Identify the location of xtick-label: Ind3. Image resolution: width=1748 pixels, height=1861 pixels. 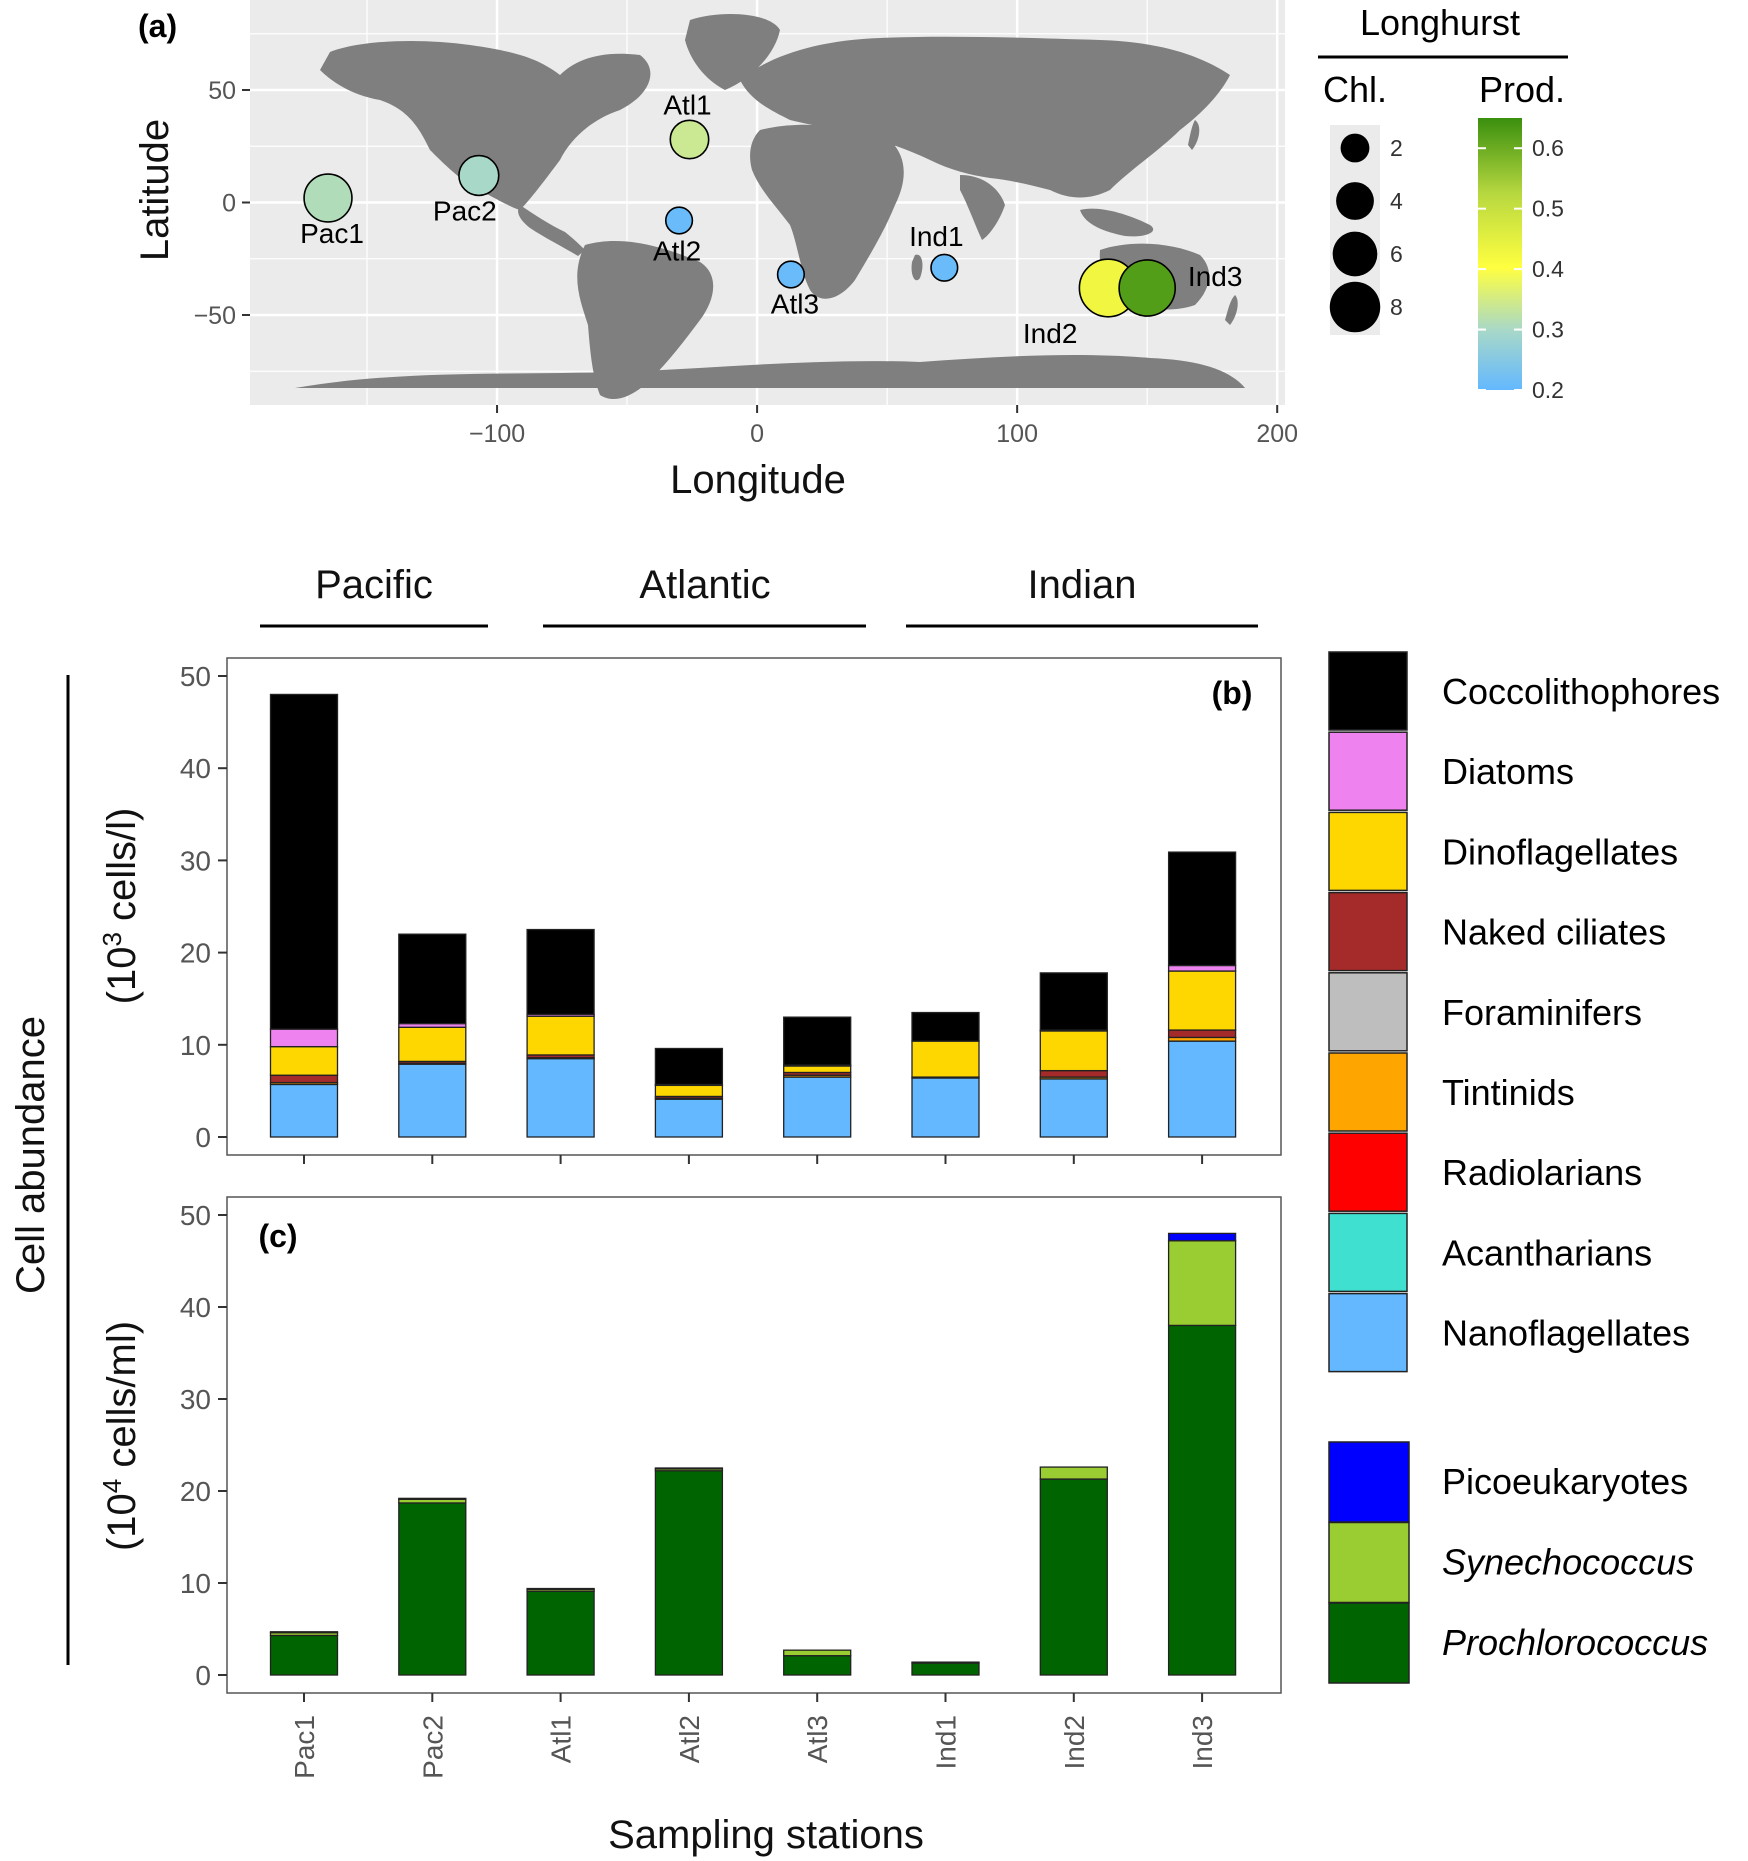
(1202, 1742).